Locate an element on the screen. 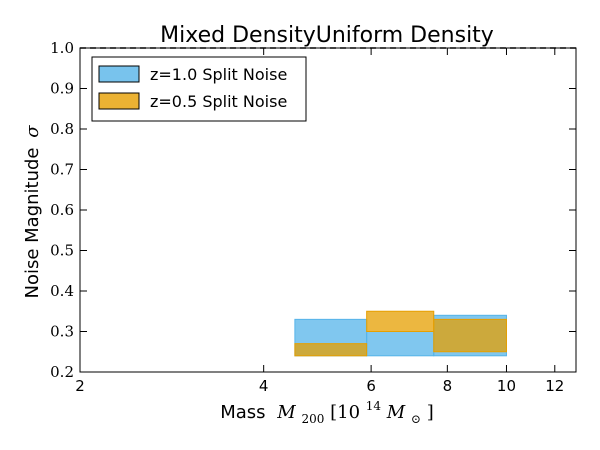 The width and height of the screenshot is (600, 450). x-tick-label-0: 2 is located at coordinates (80, 386).